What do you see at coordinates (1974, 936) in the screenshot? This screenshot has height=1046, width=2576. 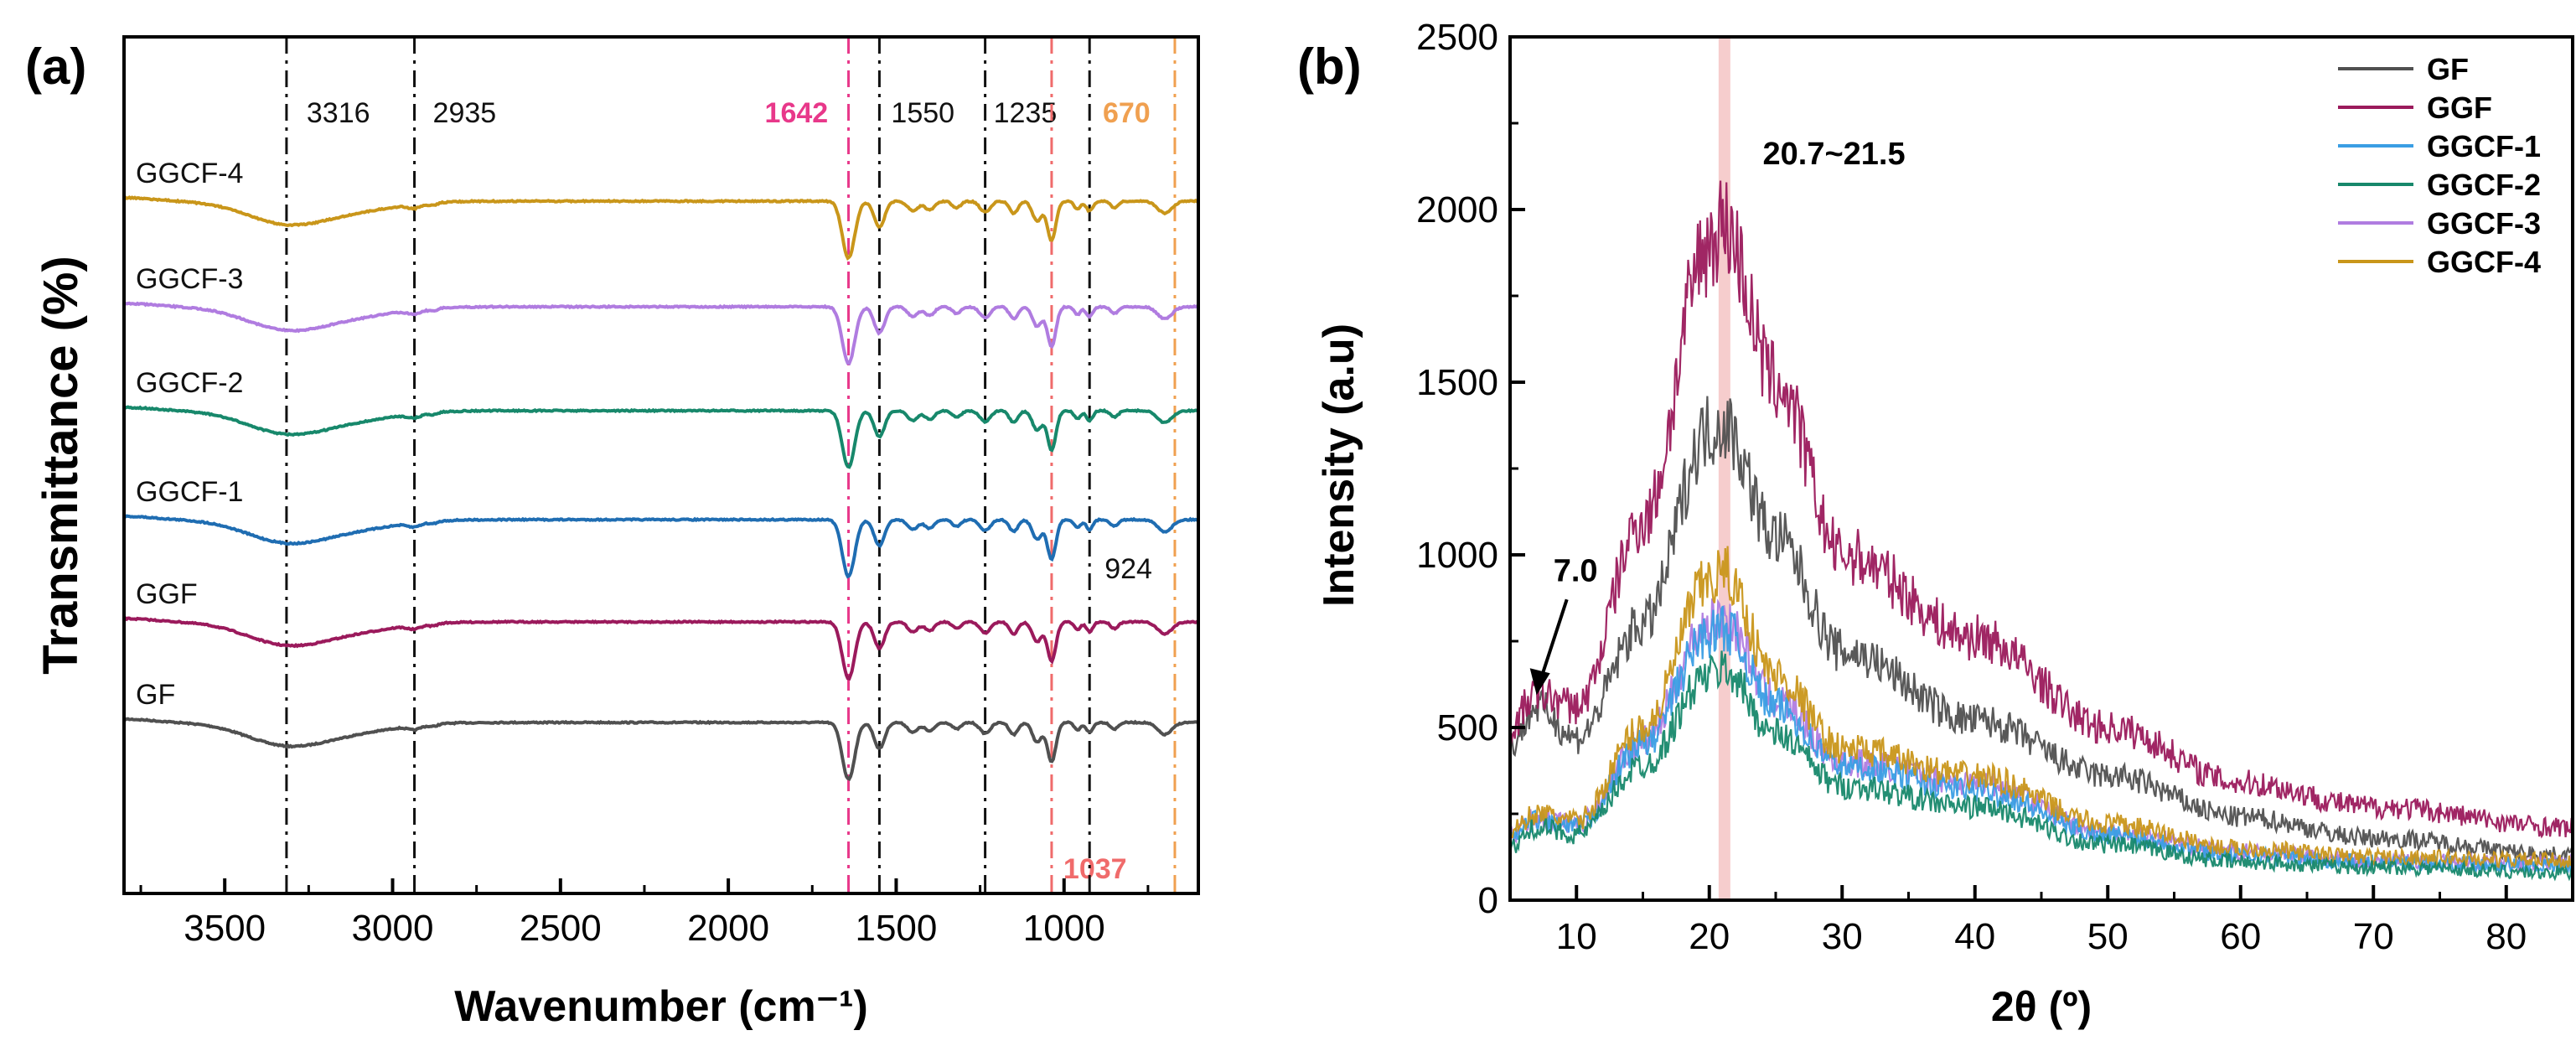 I see `xrd-x-tick-label: 40` at bounding box center [1974, 936].